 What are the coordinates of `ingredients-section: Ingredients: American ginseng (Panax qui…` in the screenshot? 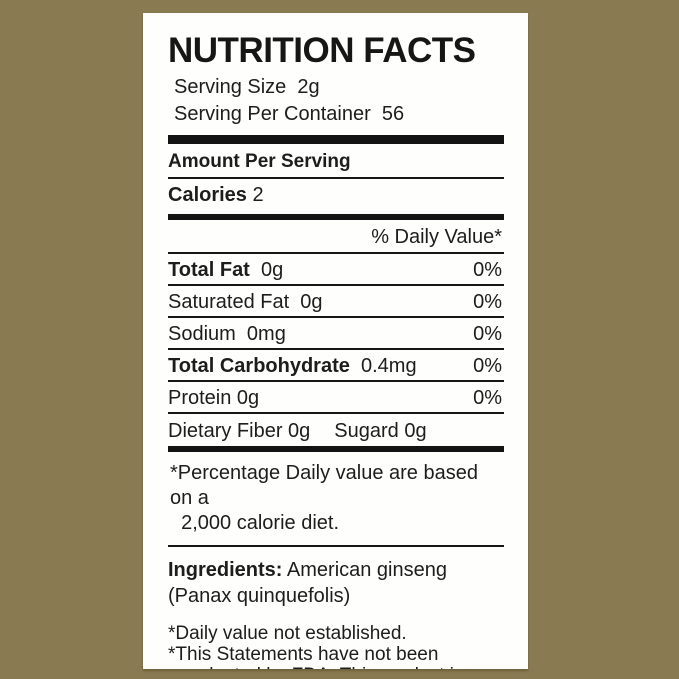 It's located at (336, 581).